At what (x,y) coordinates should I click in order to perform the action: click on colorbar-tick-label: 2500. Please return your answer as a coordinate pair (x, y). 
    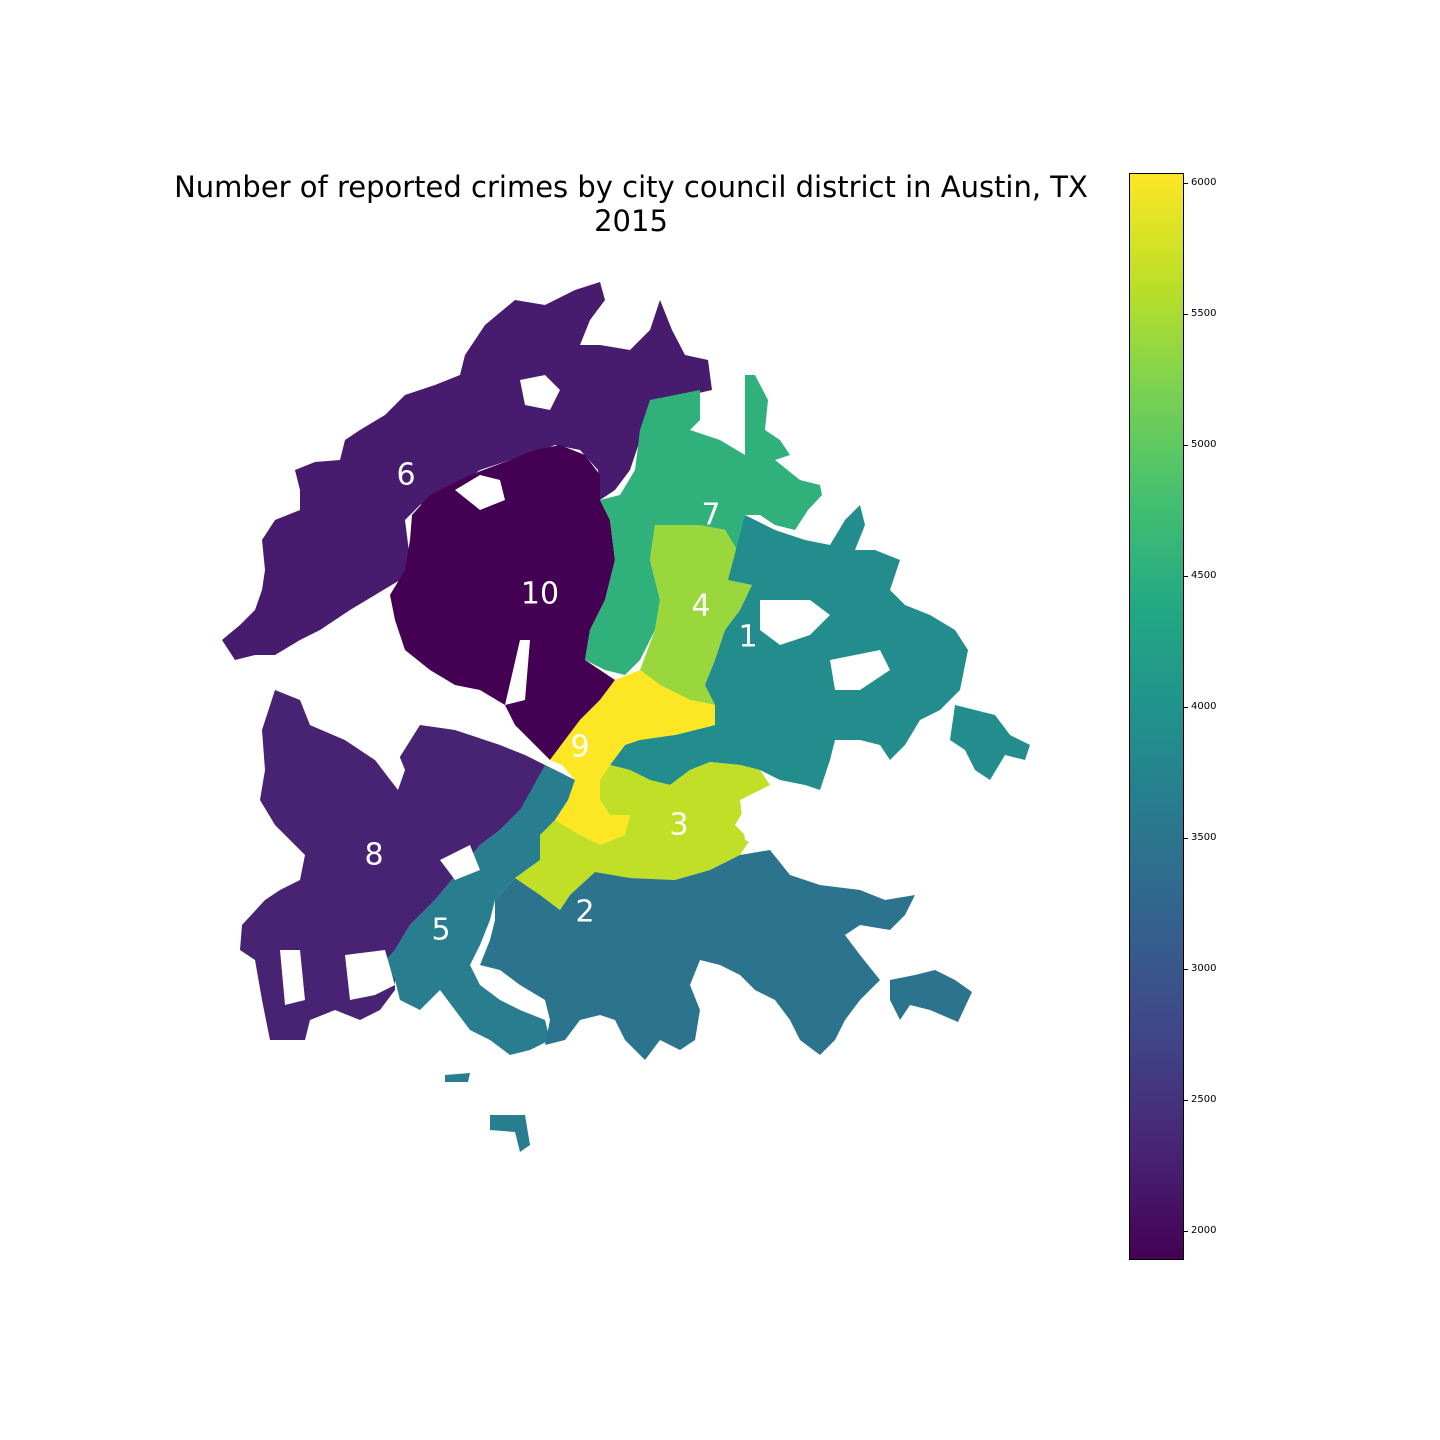
    Looking at the image, I should click on (1204, 1100).